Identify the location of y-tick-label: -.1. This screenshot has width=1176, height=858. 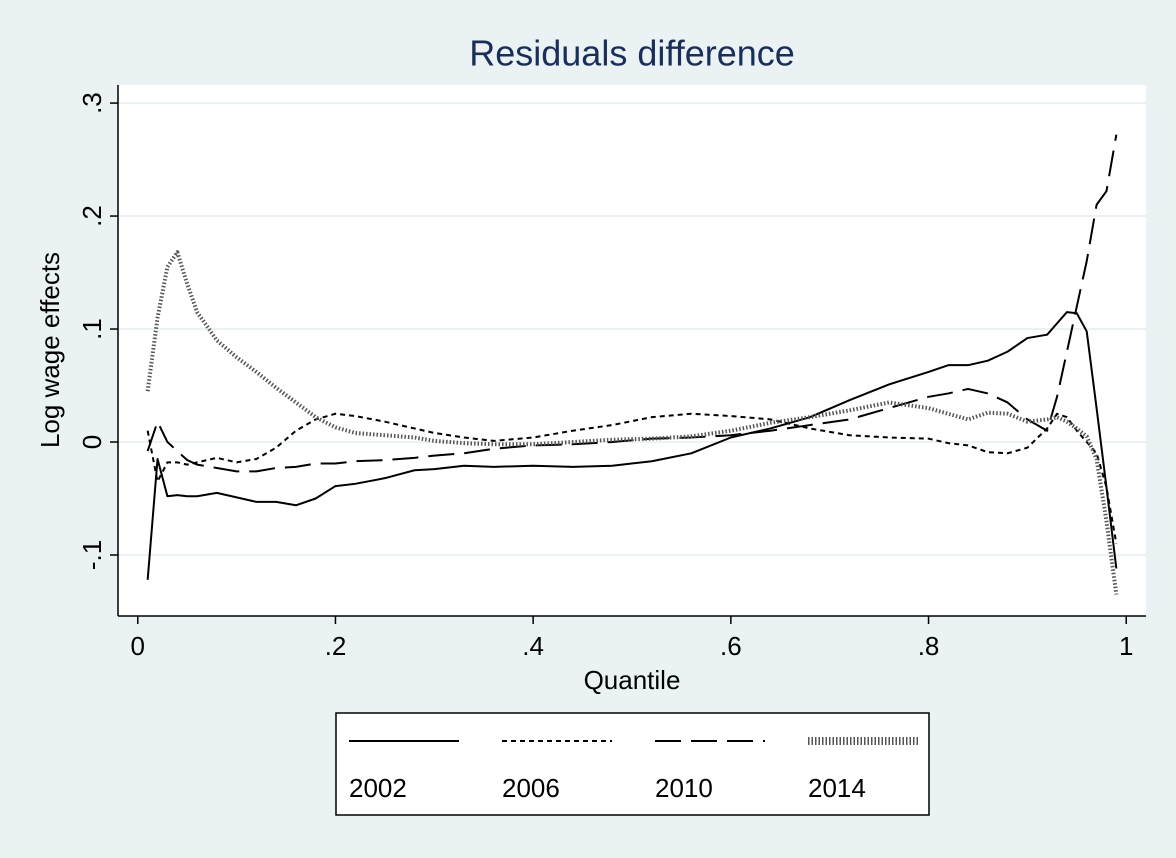
(92, 555).